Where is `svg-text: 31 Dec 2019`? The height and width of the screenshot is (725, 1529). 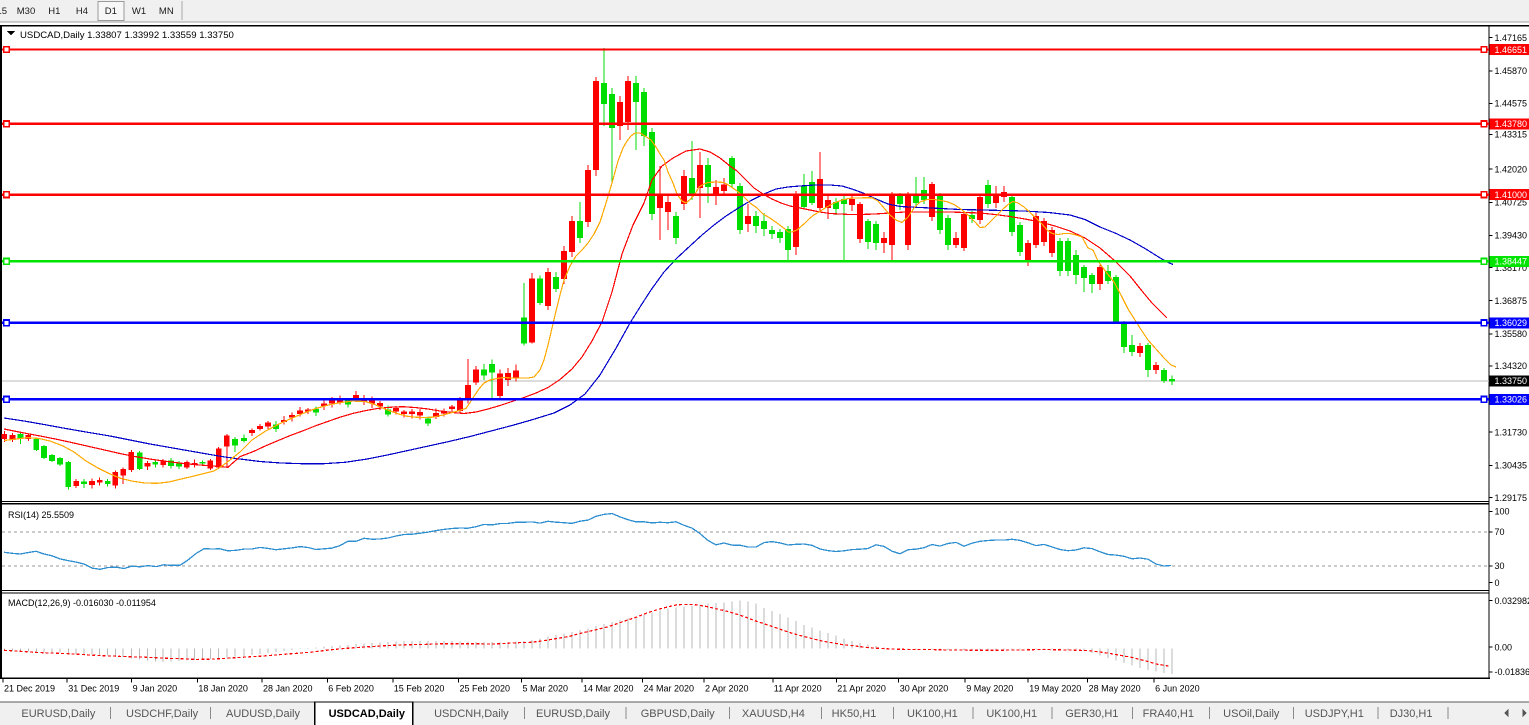
svg-text: 31 Dec 2019 is located at coordinates (93, 689).